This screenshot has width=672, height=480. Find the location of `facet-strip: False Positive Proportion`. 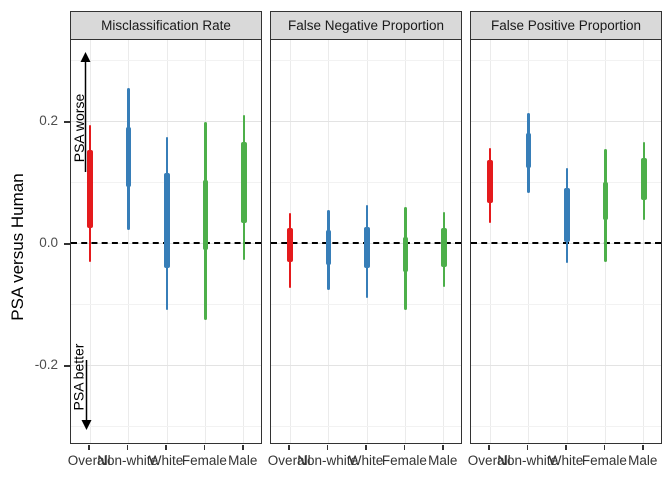

facet-strip: False Positive Proportion is located at coordinates (566, 25).